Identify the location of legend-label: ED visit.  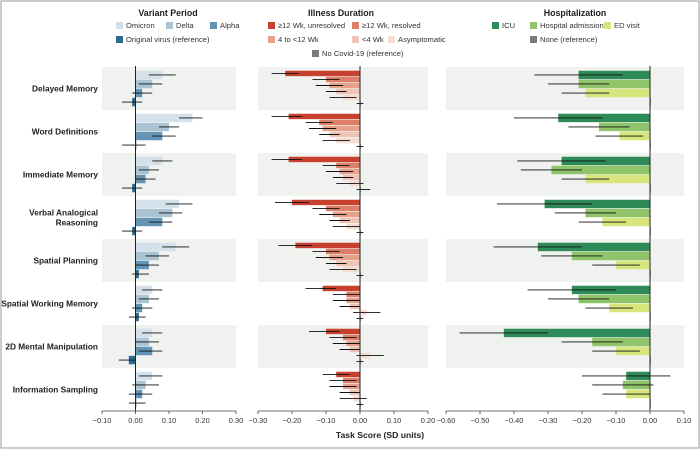
(627, 25).